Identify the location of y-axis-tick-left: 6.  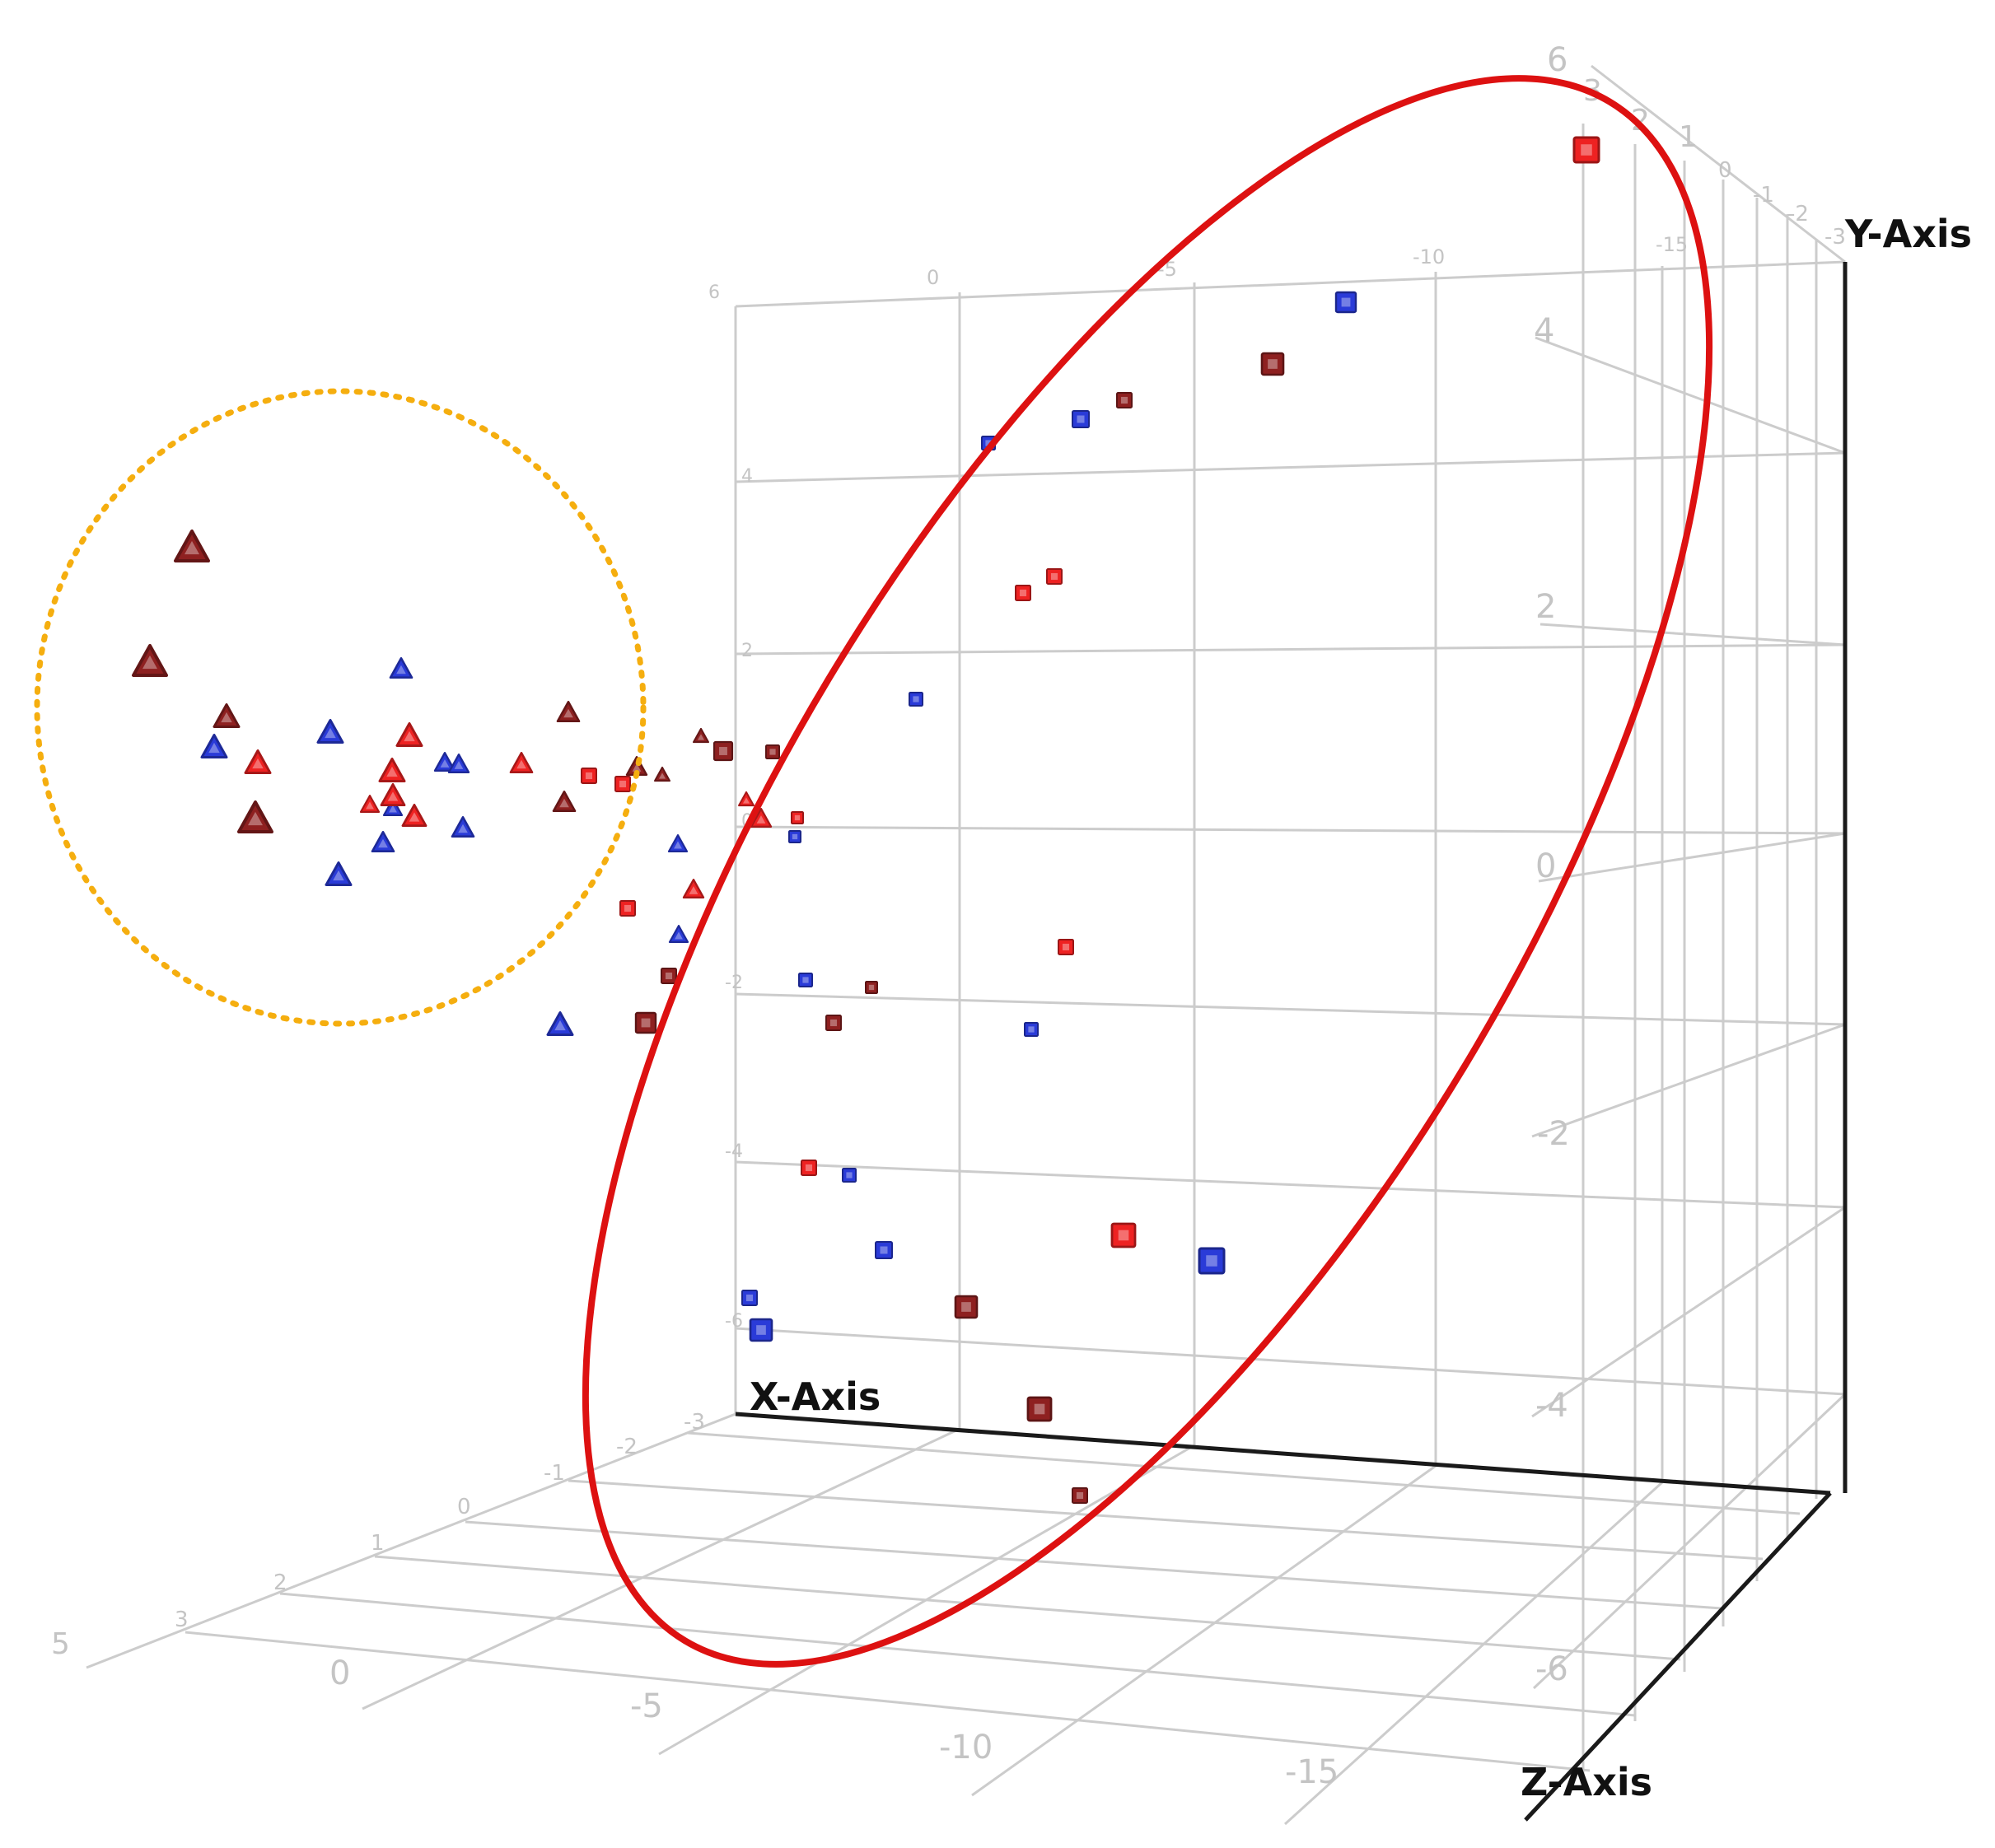
(714, 292).